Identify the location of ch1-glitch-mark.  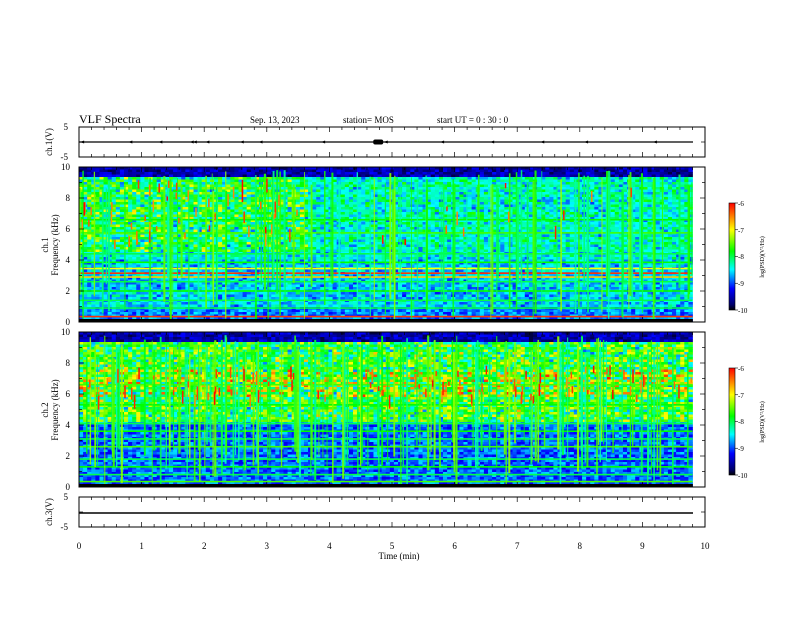
(386, 142).